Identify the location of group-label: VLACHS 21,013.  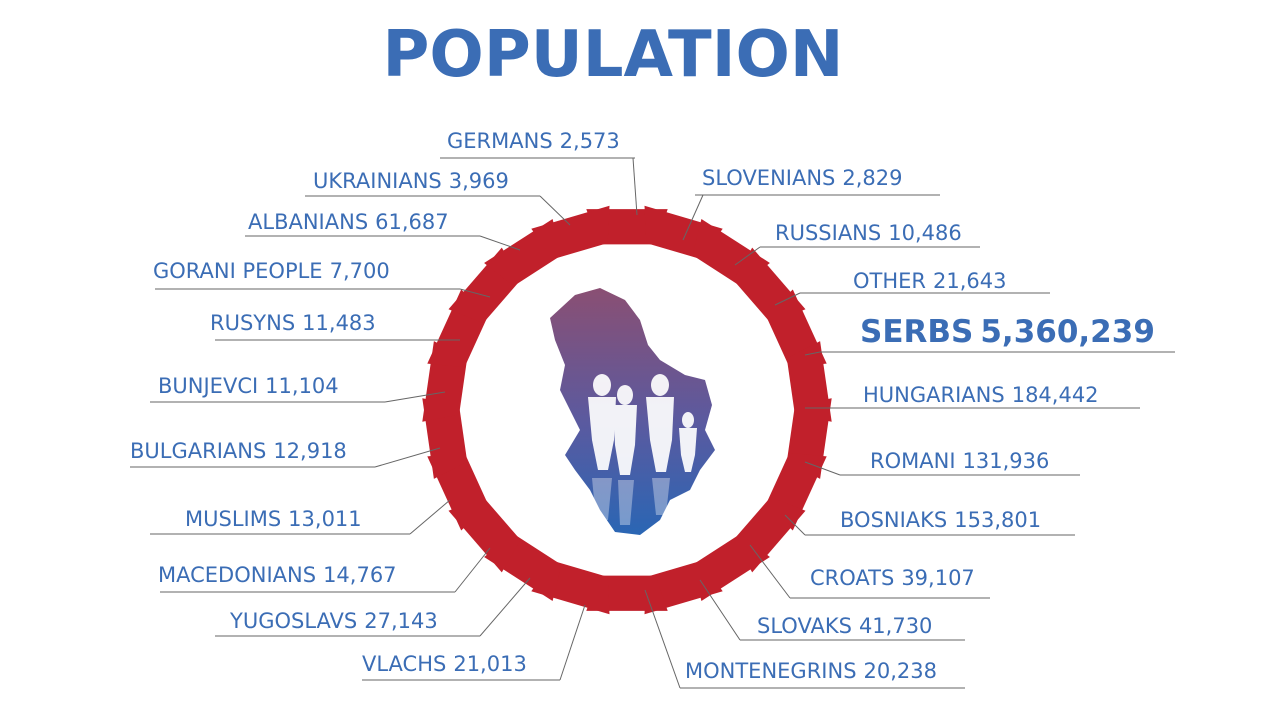
(444, 664).